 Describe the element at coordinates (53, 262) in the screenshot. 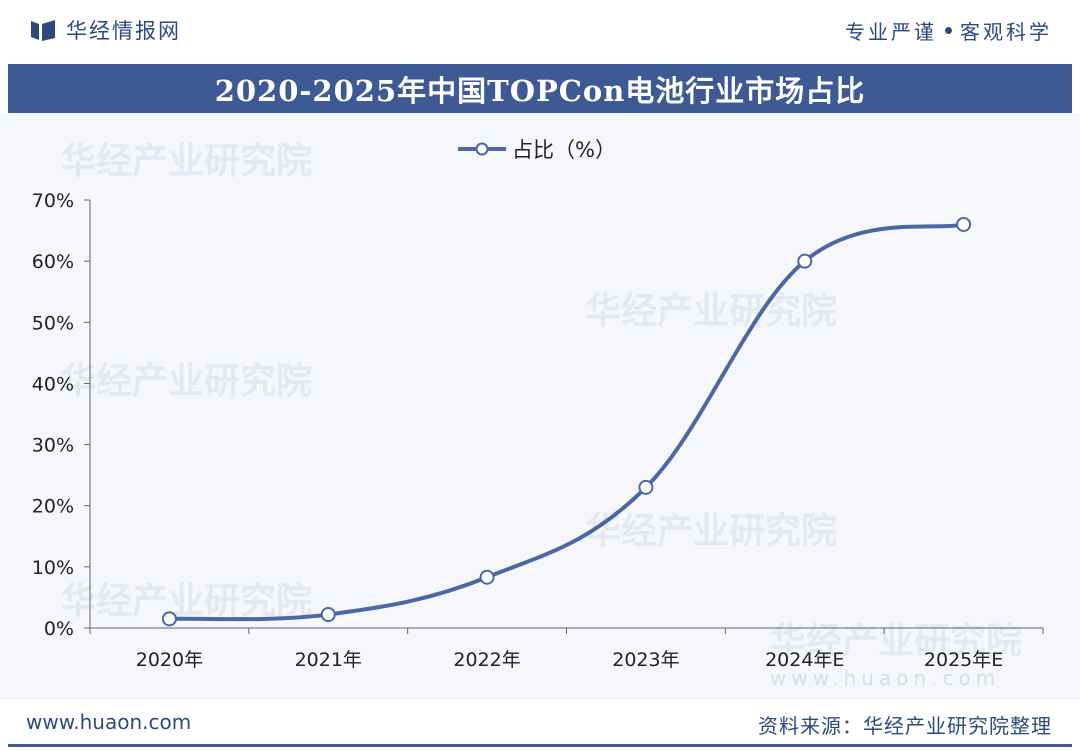

I see `y-tick-label: 60%` at that location.